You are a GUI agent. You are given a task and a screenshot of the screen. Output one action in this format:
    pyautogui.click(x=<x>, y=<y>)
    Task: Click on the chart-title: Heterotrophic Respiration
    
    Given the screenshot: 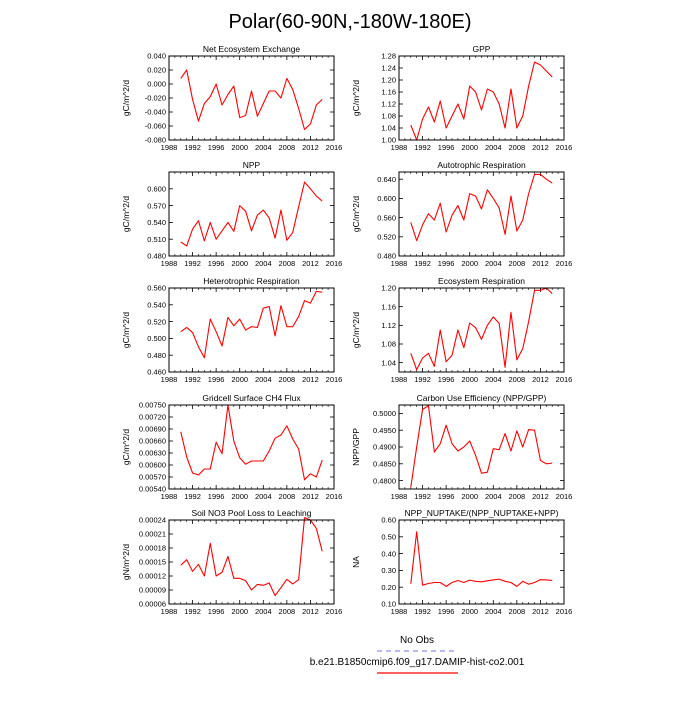 What is the action you would take?
    pyautogui.click(x=251, y=281)
    